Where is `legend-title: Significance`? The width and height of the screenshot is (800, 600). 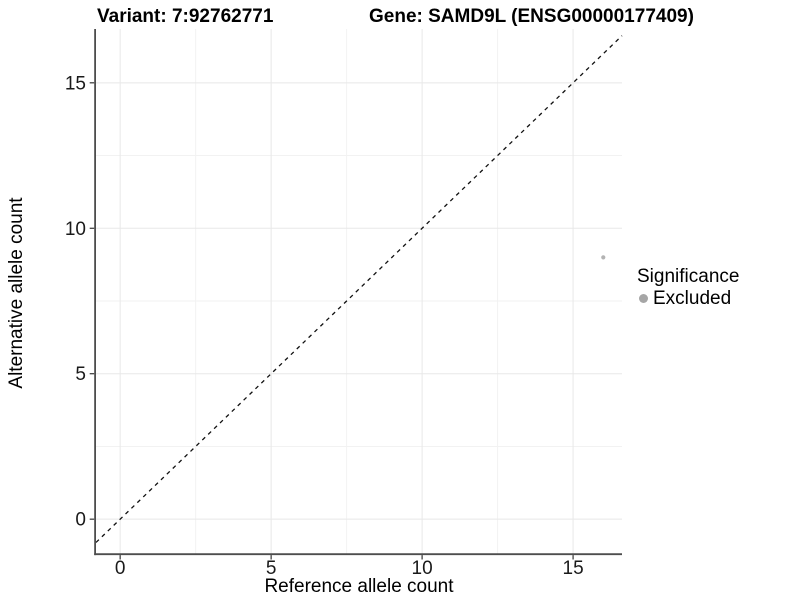 legend-title: Significance is located at coordinates (688, 276).